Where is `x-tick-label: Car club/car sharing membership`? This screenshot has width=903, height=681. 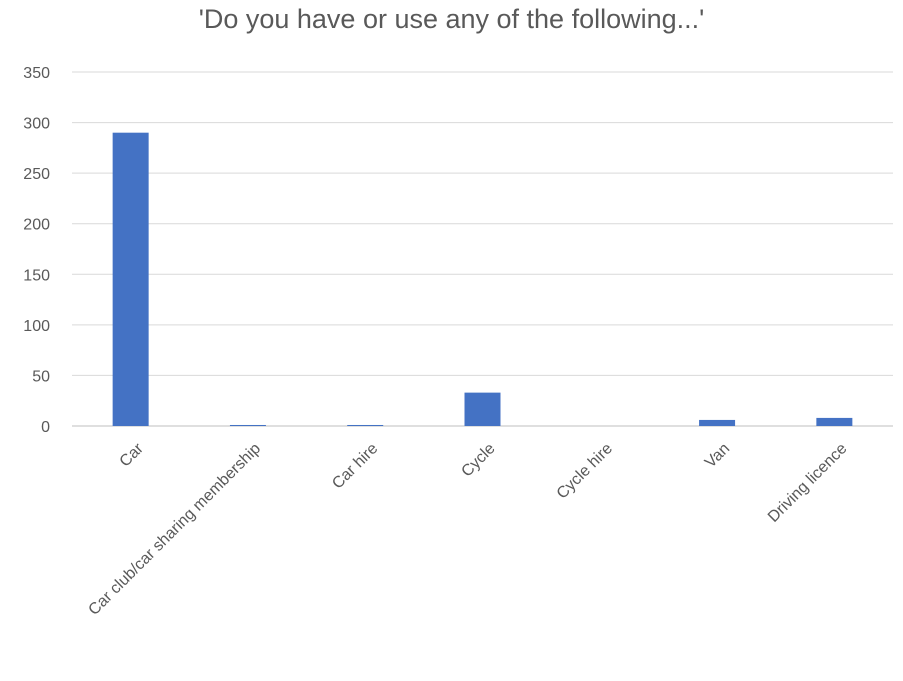
x-tick-label: Car club/car sharing membership is located at coordinates (174, 529).